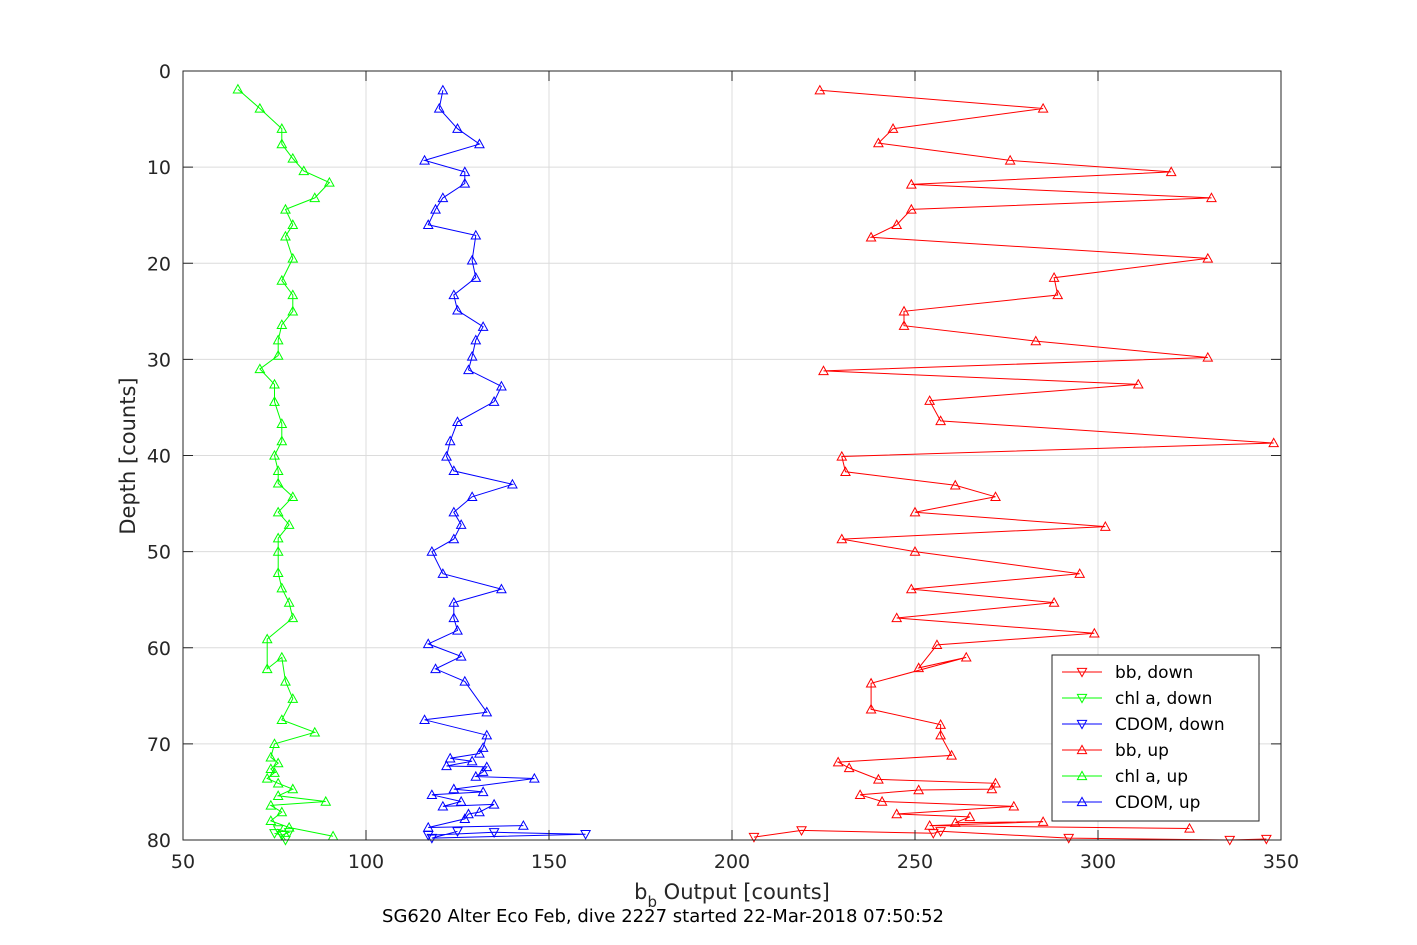 This screenshot has width=1417, height=945. What do you see at coordinates (1098, 862) in the screenshot?
I see `x-tick-label: 300` at bounding box center [1098, 862].